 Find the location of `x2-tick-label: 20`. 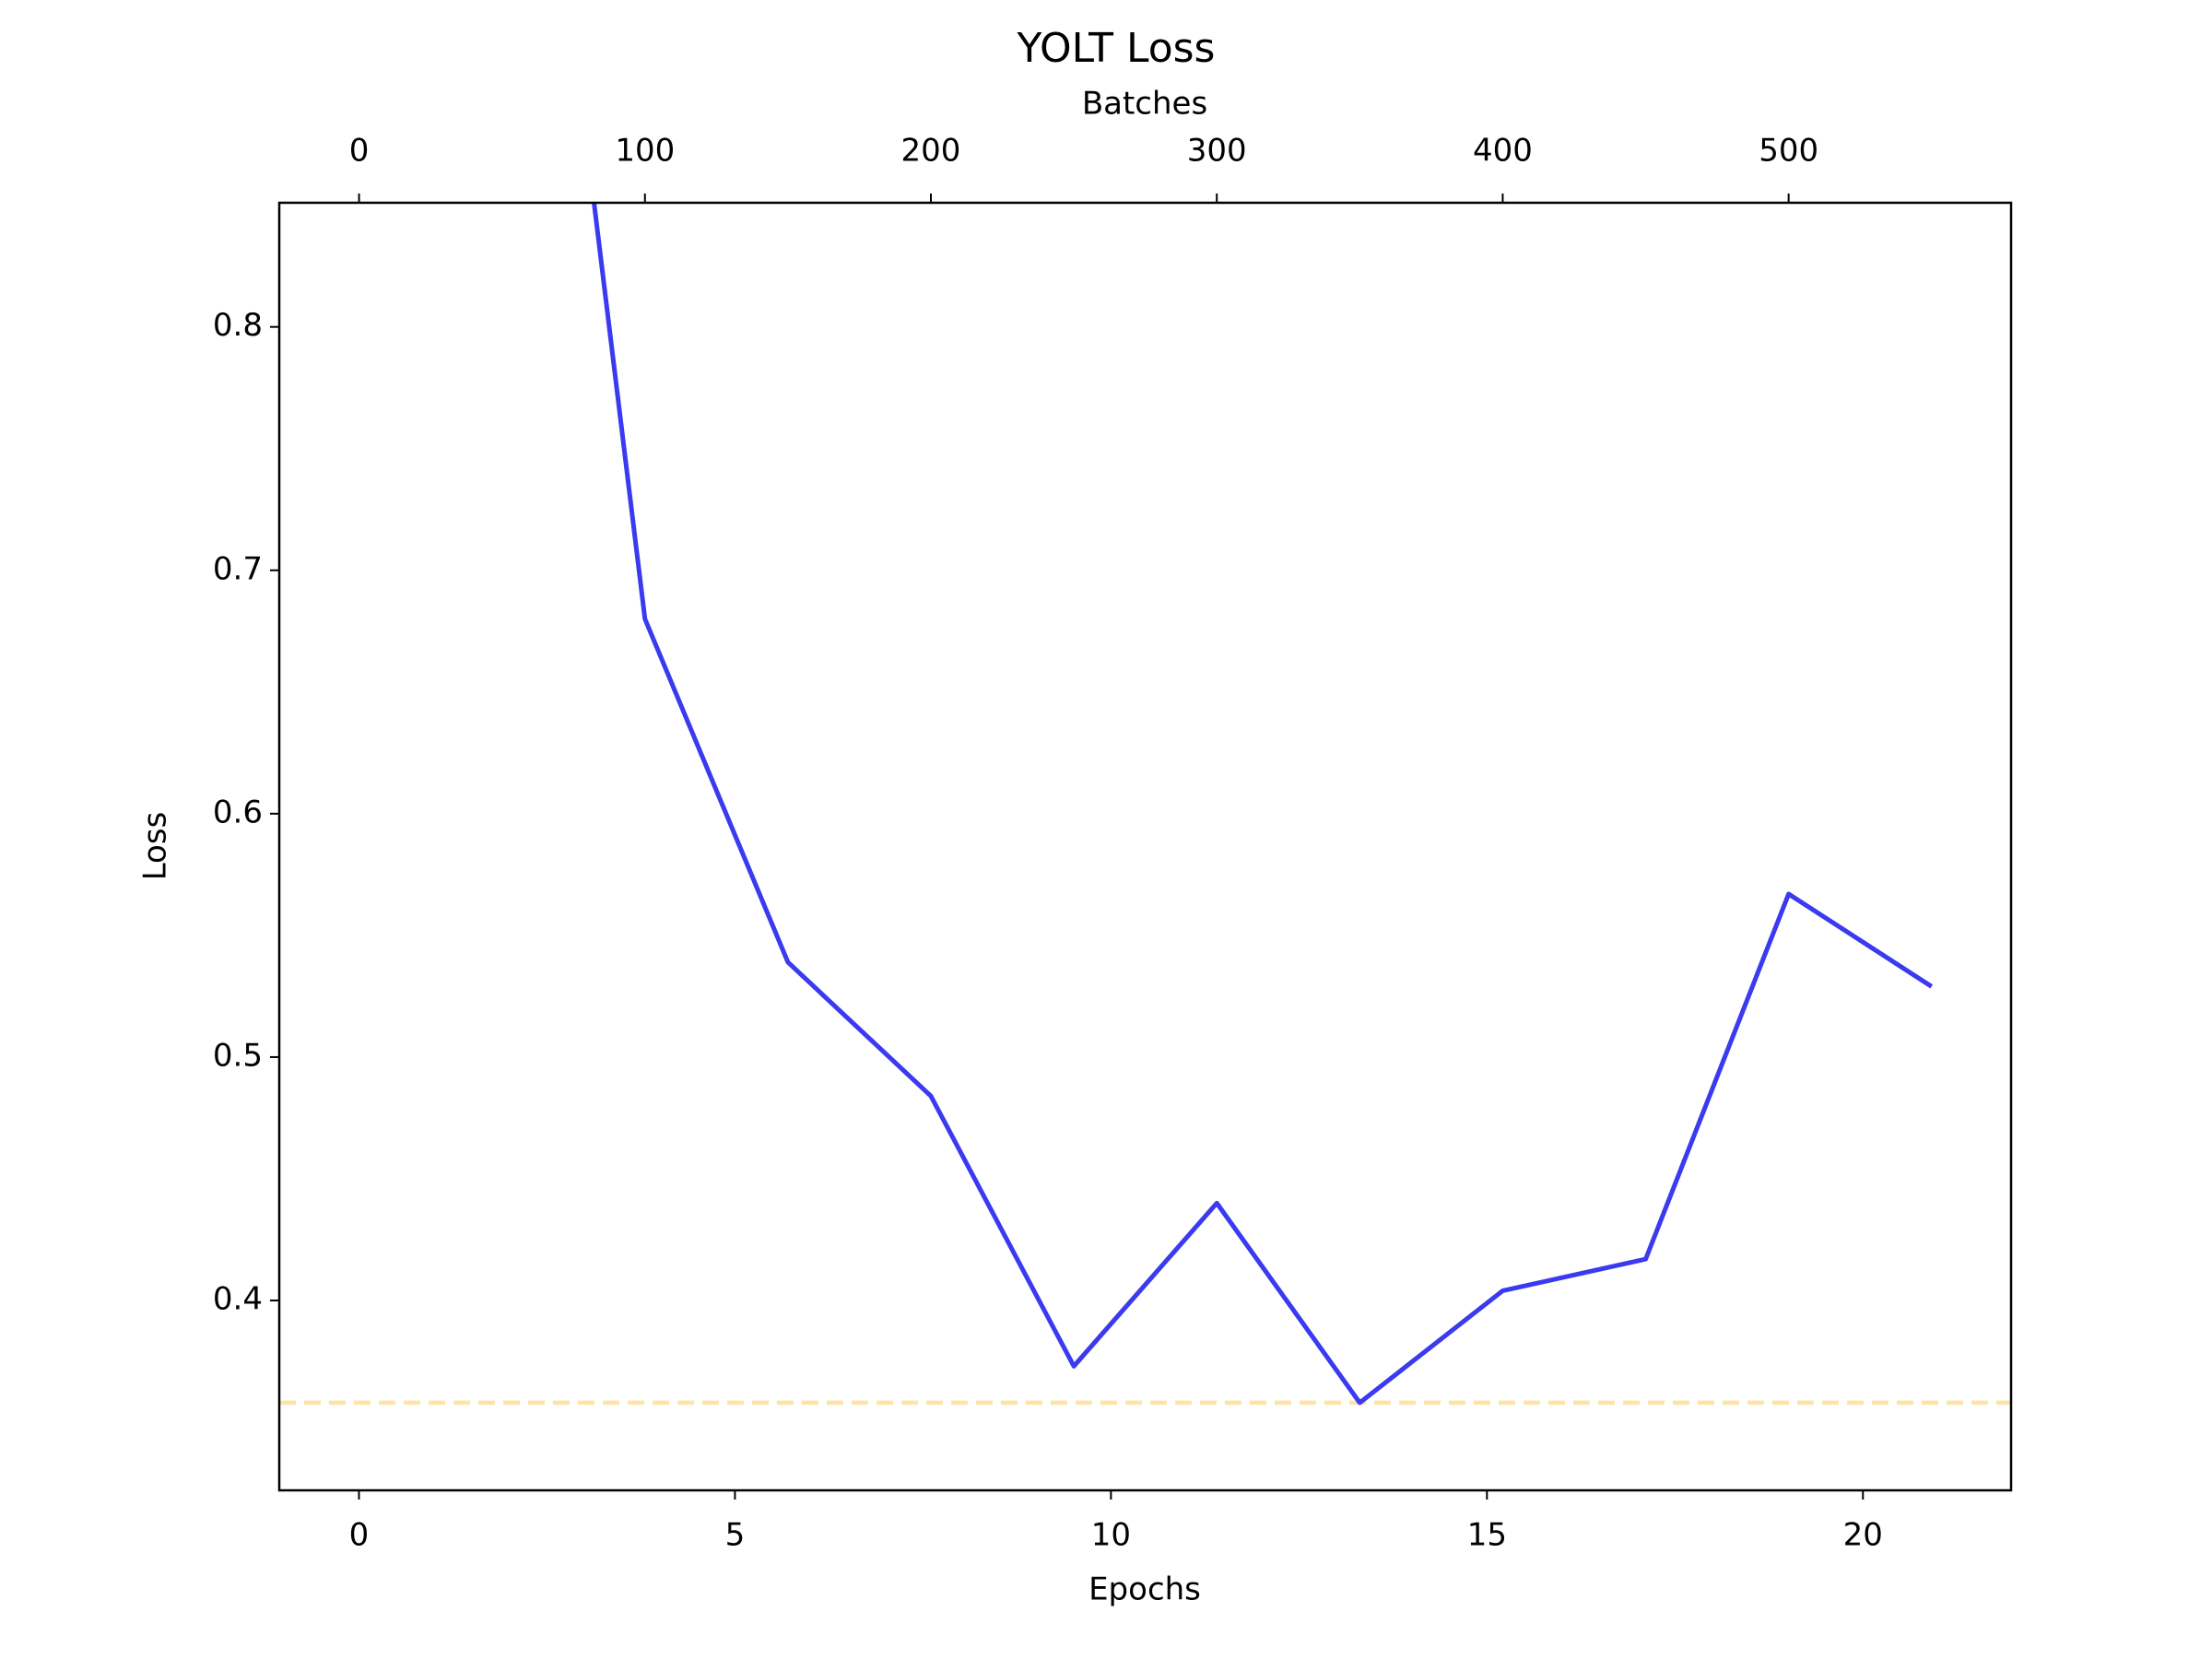

x2-tick-label: 20 is located at coordinates (1863, 1535).